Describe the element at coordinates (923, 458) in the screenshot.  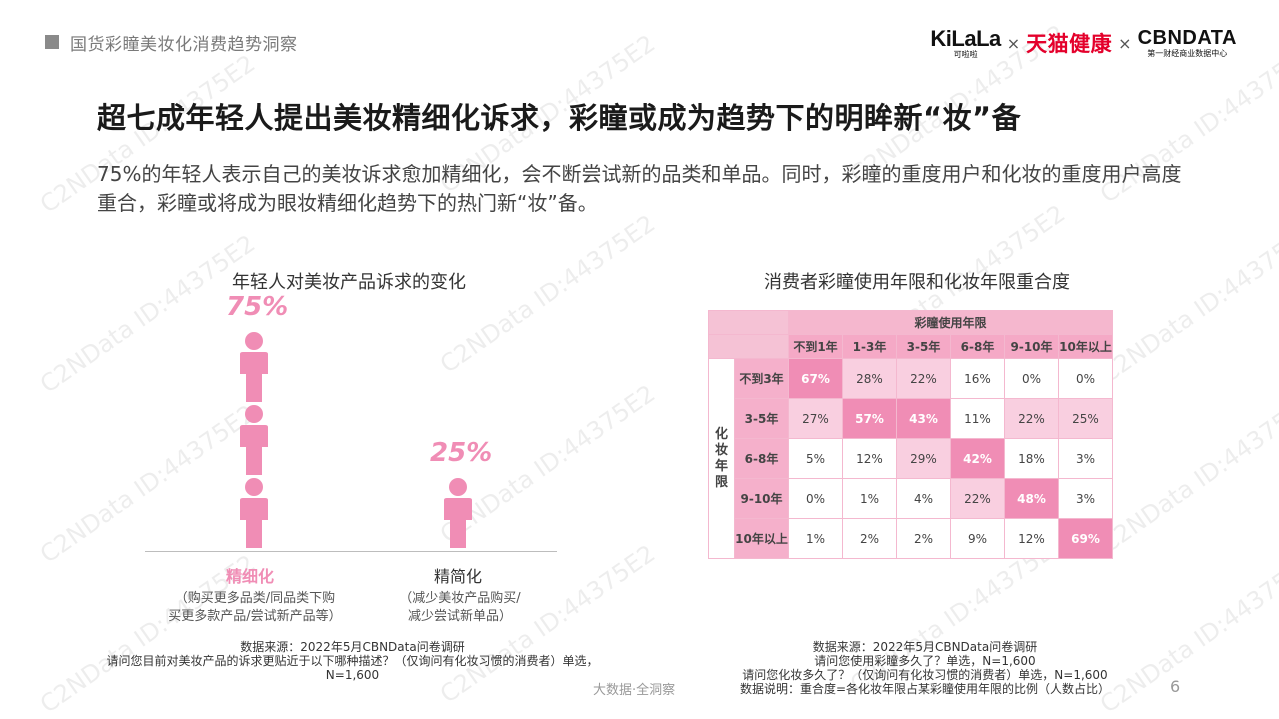
I see `heatmap-cell: 29%` at that location.